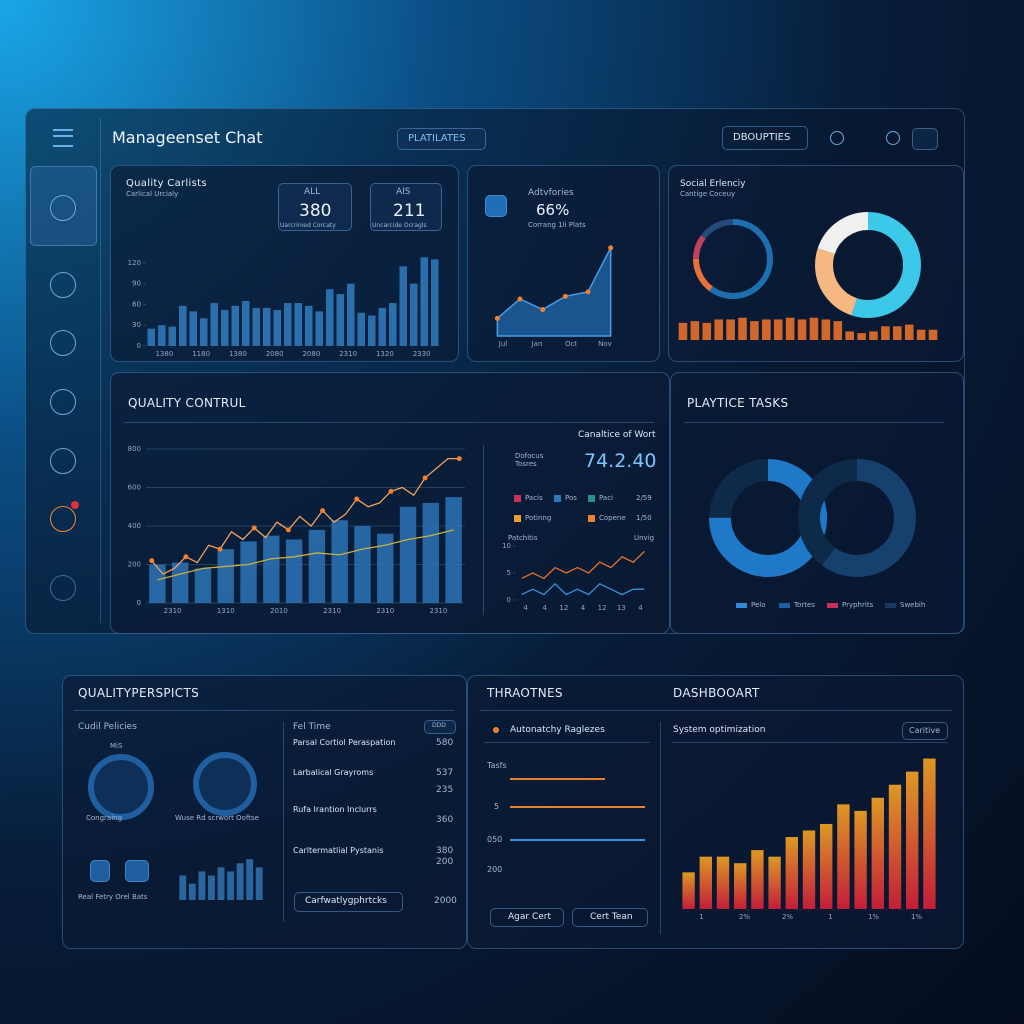 This screenshot has width=1024, height=1024. What do you see at coordinates (333, 772) in the screenshot?
I see `list-item: Larbalical Grayroms` at bounding box center [333, 772].